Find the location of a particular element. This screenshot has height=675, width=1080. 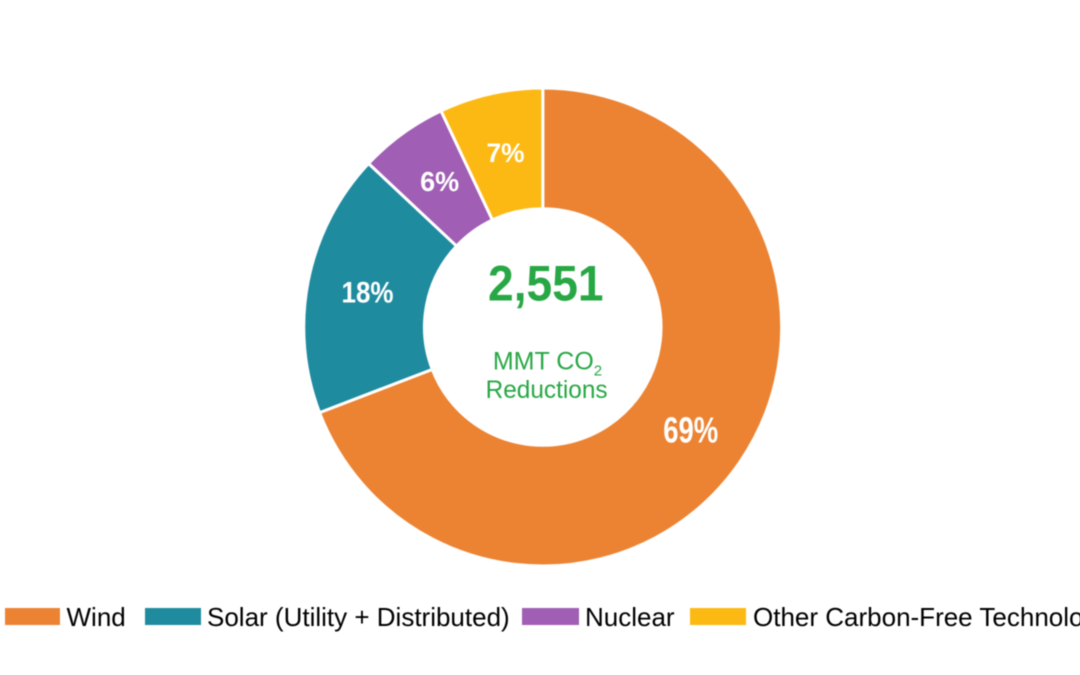

svg-text: 6% is located at coordinates (439, 181).